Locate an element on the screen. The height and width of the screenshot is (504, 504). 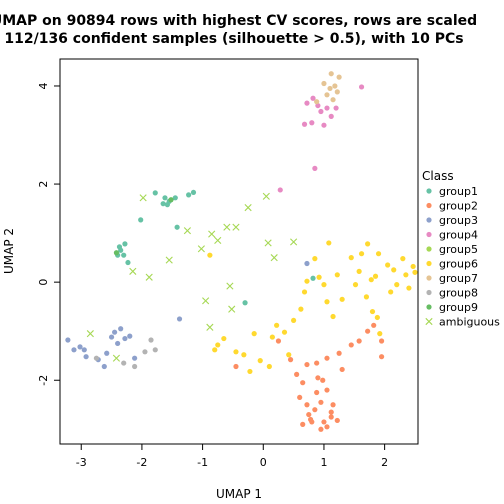
legend-label-group6: group6 is located at coordinates (458, 264).